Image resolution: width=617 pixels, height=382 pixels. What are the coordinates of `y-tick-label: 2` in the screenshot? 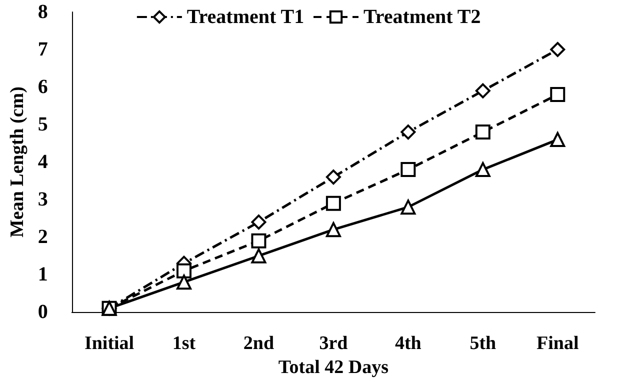 It's located at (43, 237).